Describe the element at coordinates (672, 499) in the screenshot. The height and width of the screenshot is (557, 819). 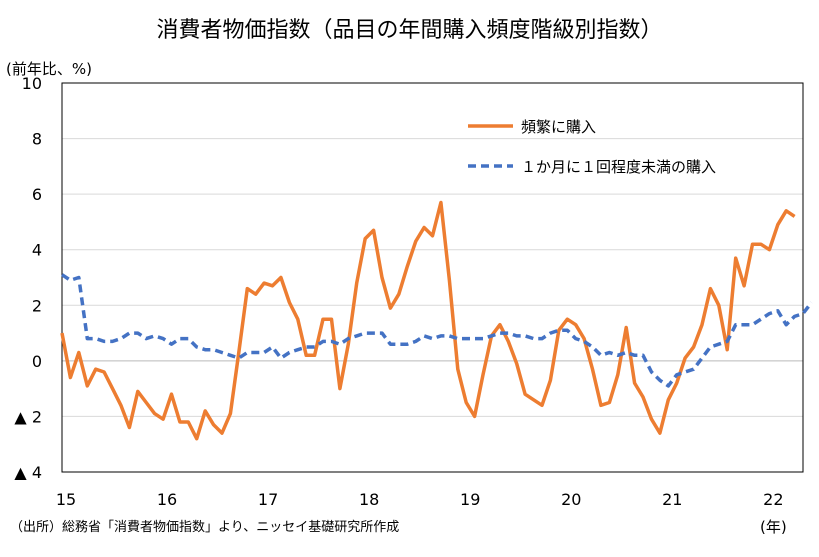
I see `x-tick-label: 21` at that location.